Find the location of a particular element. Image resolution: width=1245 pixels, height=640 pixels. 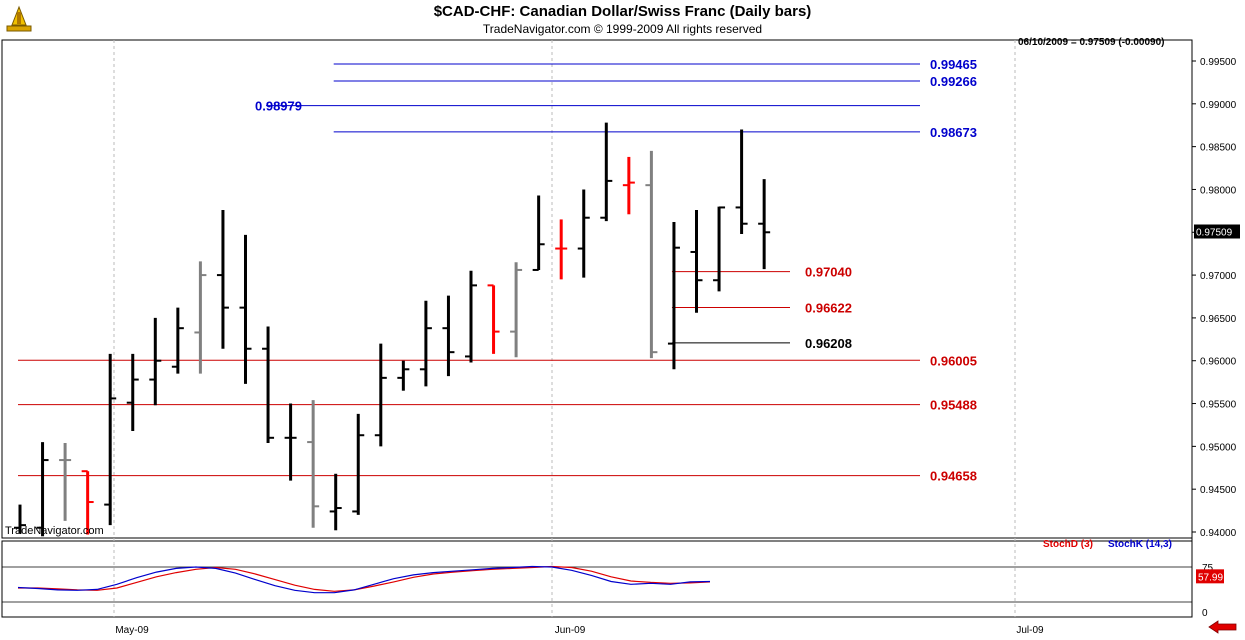

y-tick-label: 0.97000 is located at coordinates (1218, 276).